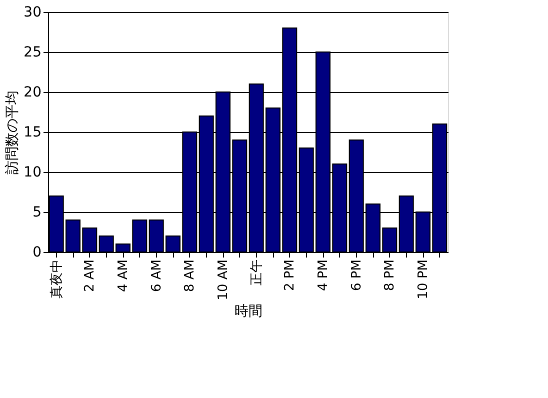  What do you see at coordinates (190, 276) in the screenshot?
I see `x-tick-label: 8 AM` at bounding box center [190, 276].